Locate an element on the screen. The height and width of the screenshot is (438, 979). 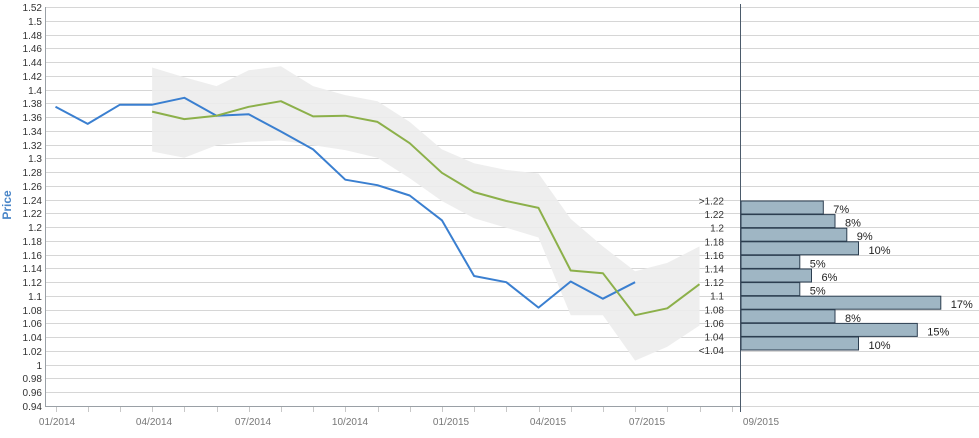
x-tick-label: 01/2014 is located at coordinates (57, 422).